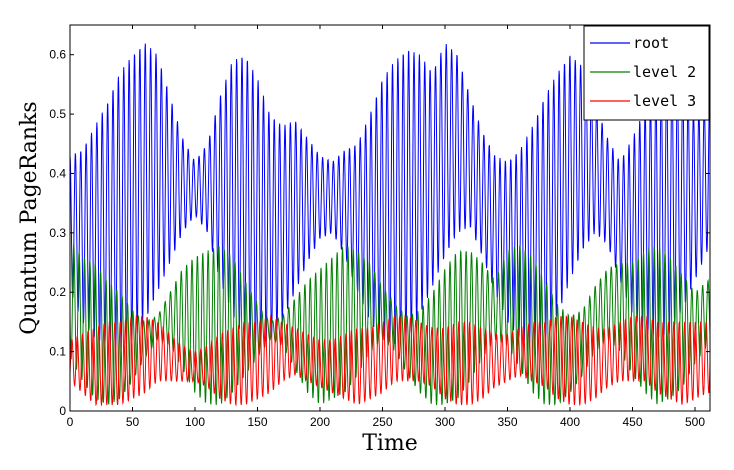 The image size is (734, 470). What do you see at coordinates (664, 72) in the screenshot?
I see `legend-label: level 2` at bounding box center [664, 72].